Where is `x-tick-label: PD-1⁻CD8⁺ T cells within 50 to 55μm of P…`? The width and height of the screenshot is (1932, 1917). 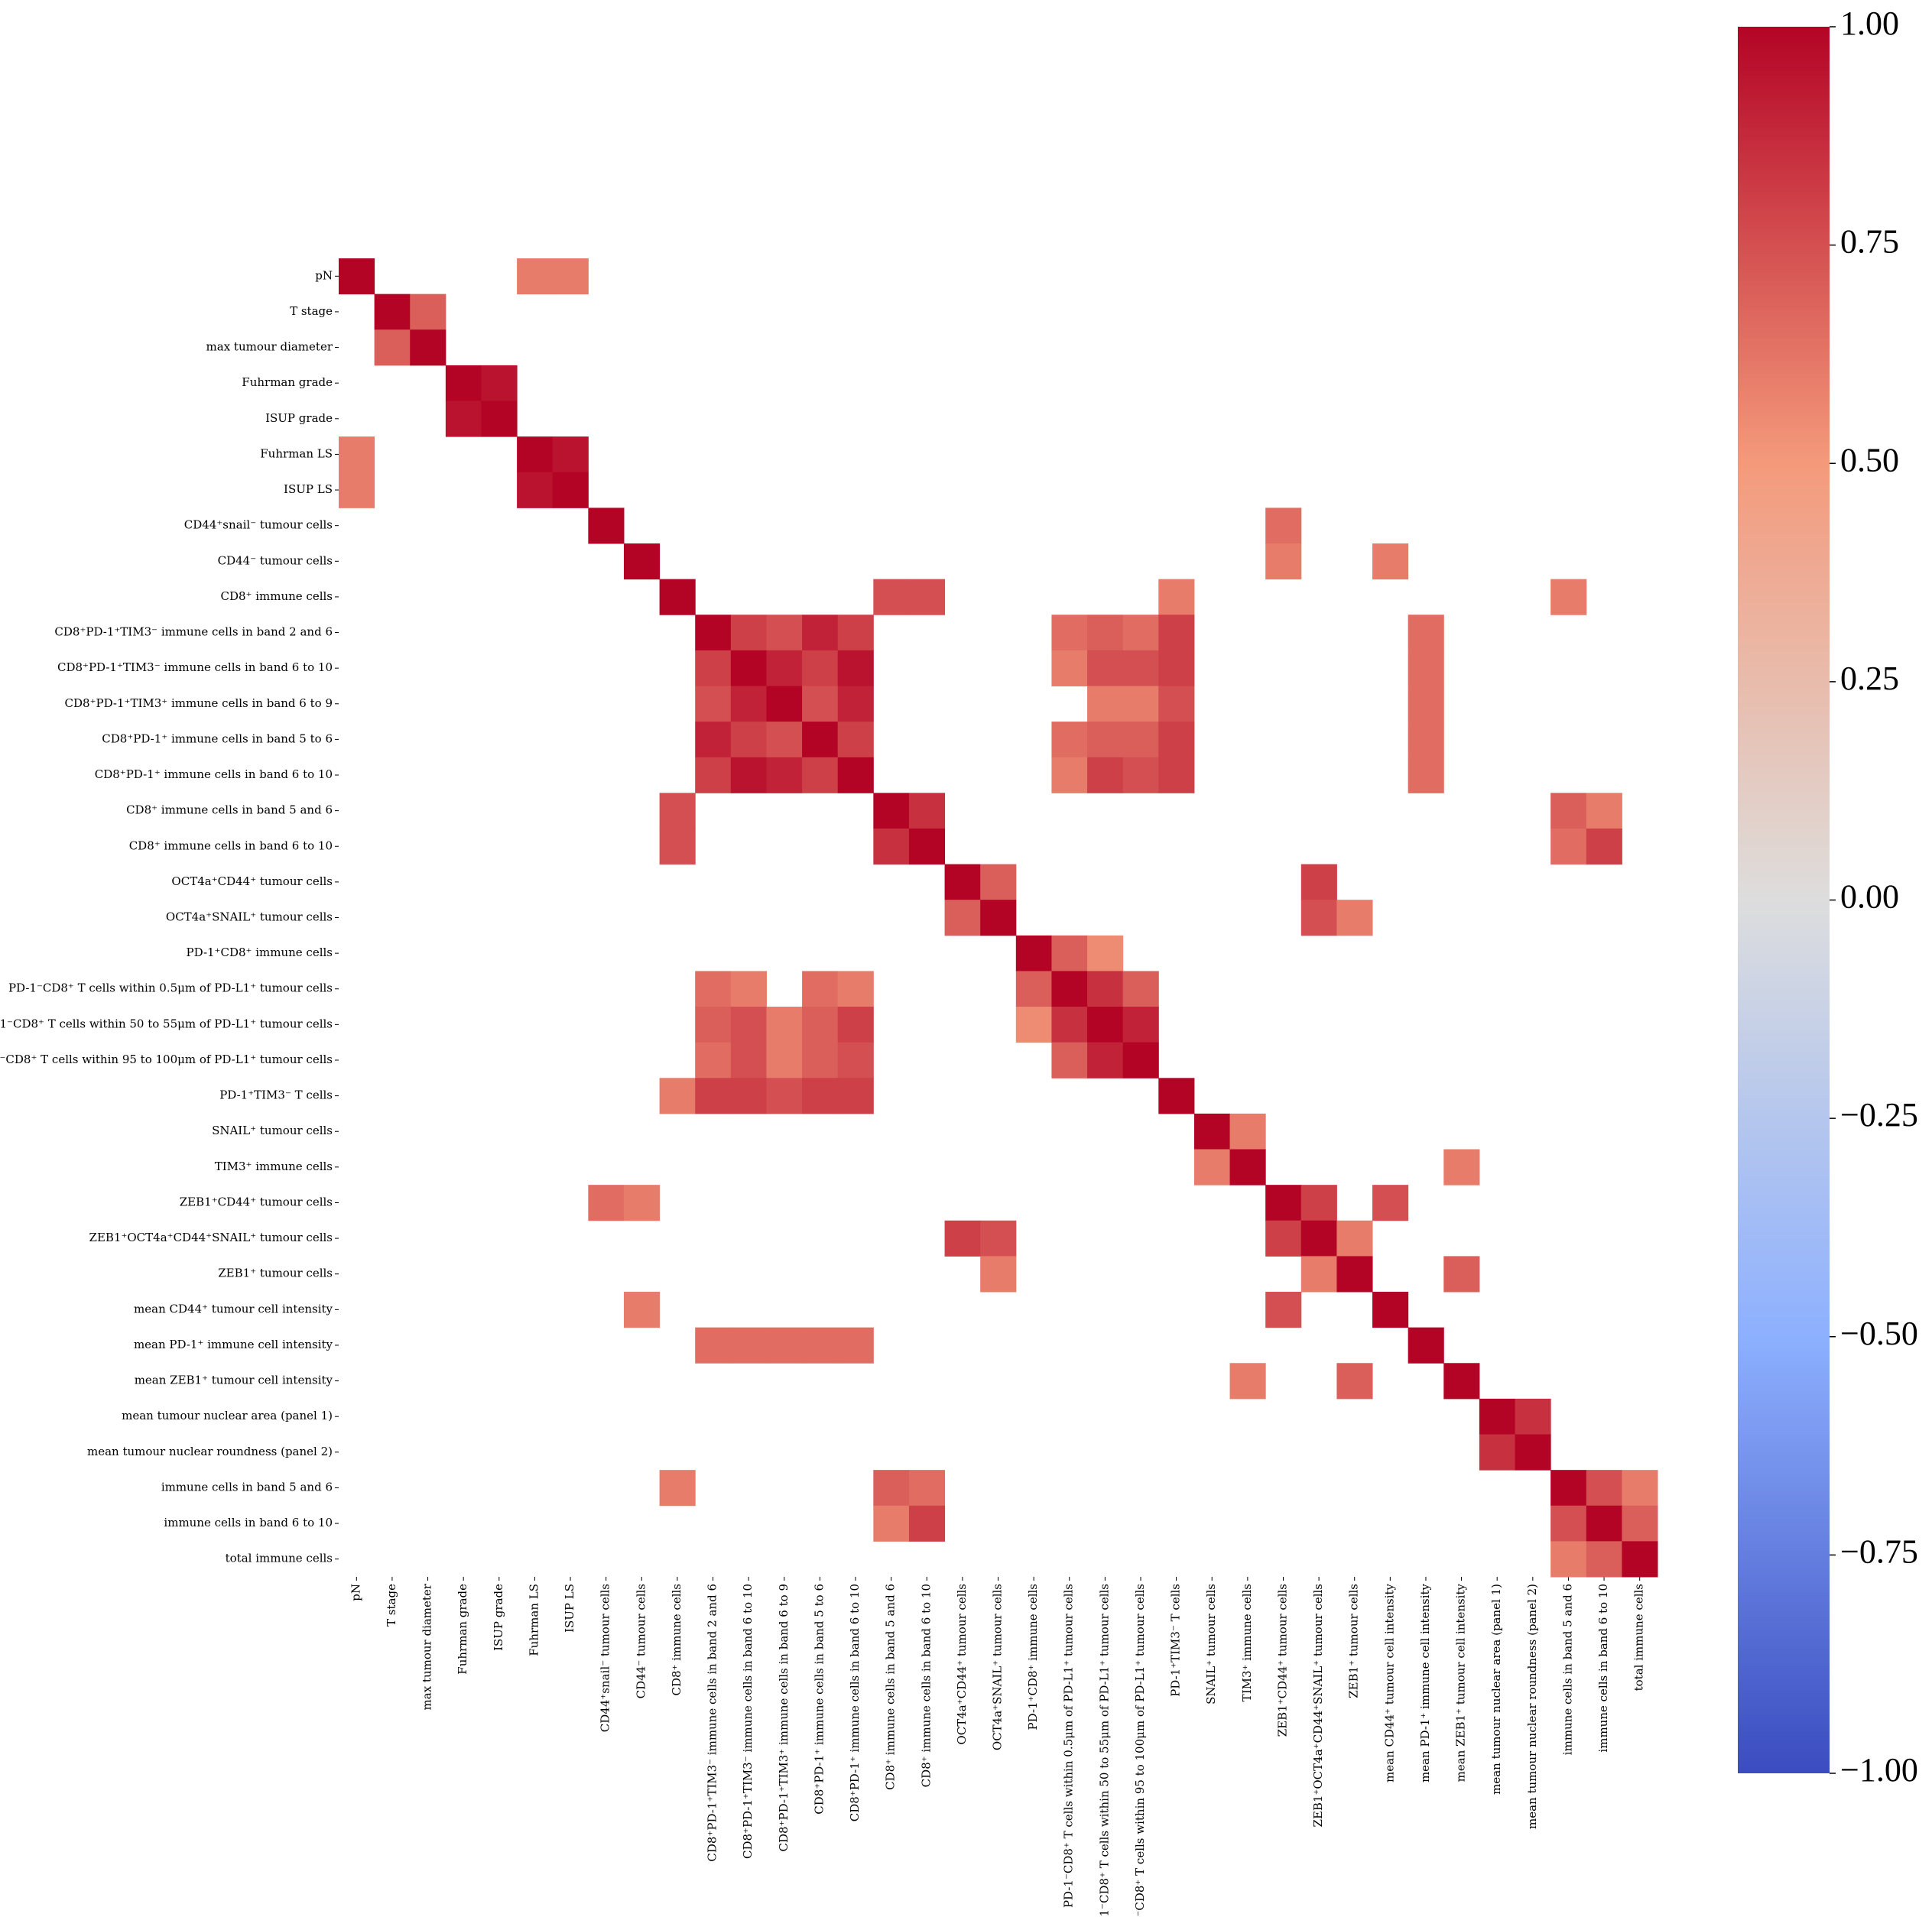
x-tick-label: PD-1⁻CD8⁺ T cells within 50 to 55μm of P… is located at coordinates (1104, 1750).